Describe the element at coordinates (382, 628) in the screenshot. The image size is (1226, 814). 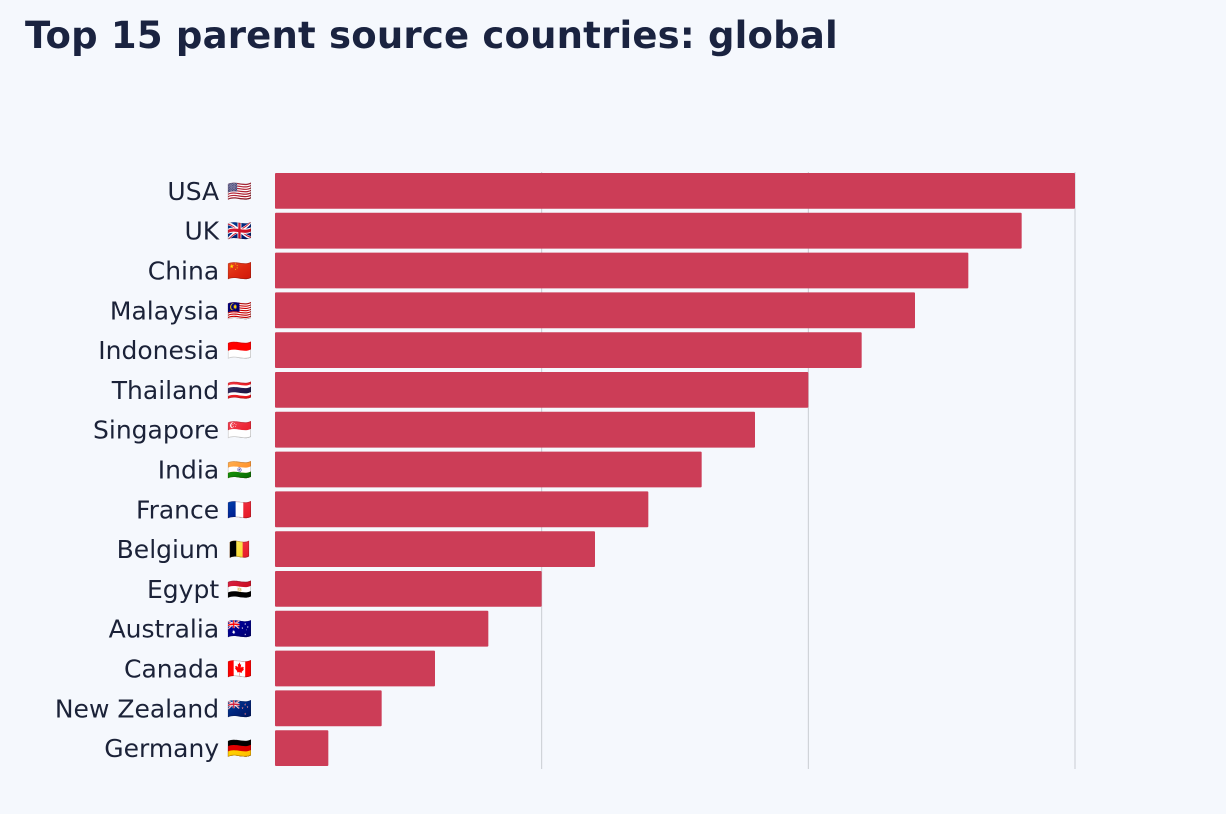
I see `bar-australia` at that location.